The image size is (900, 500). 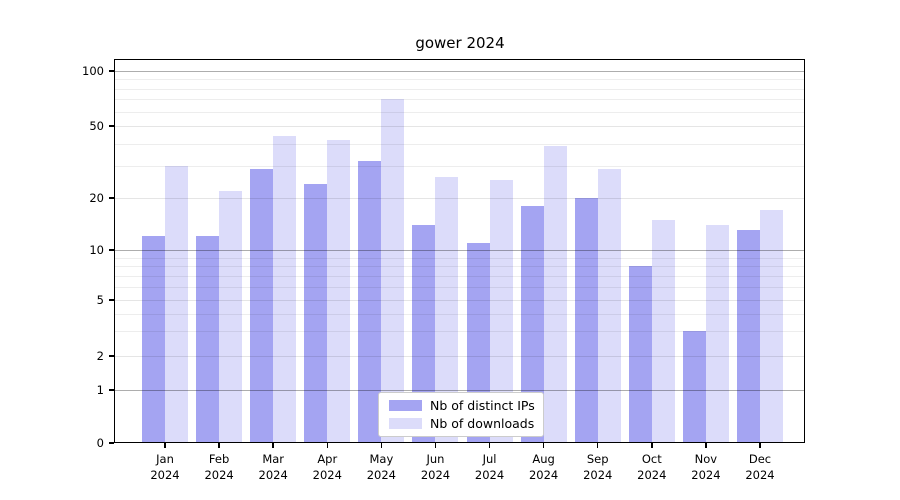 I want to click on x-tick-label: Mar 2024, so click(x=273, y=467).